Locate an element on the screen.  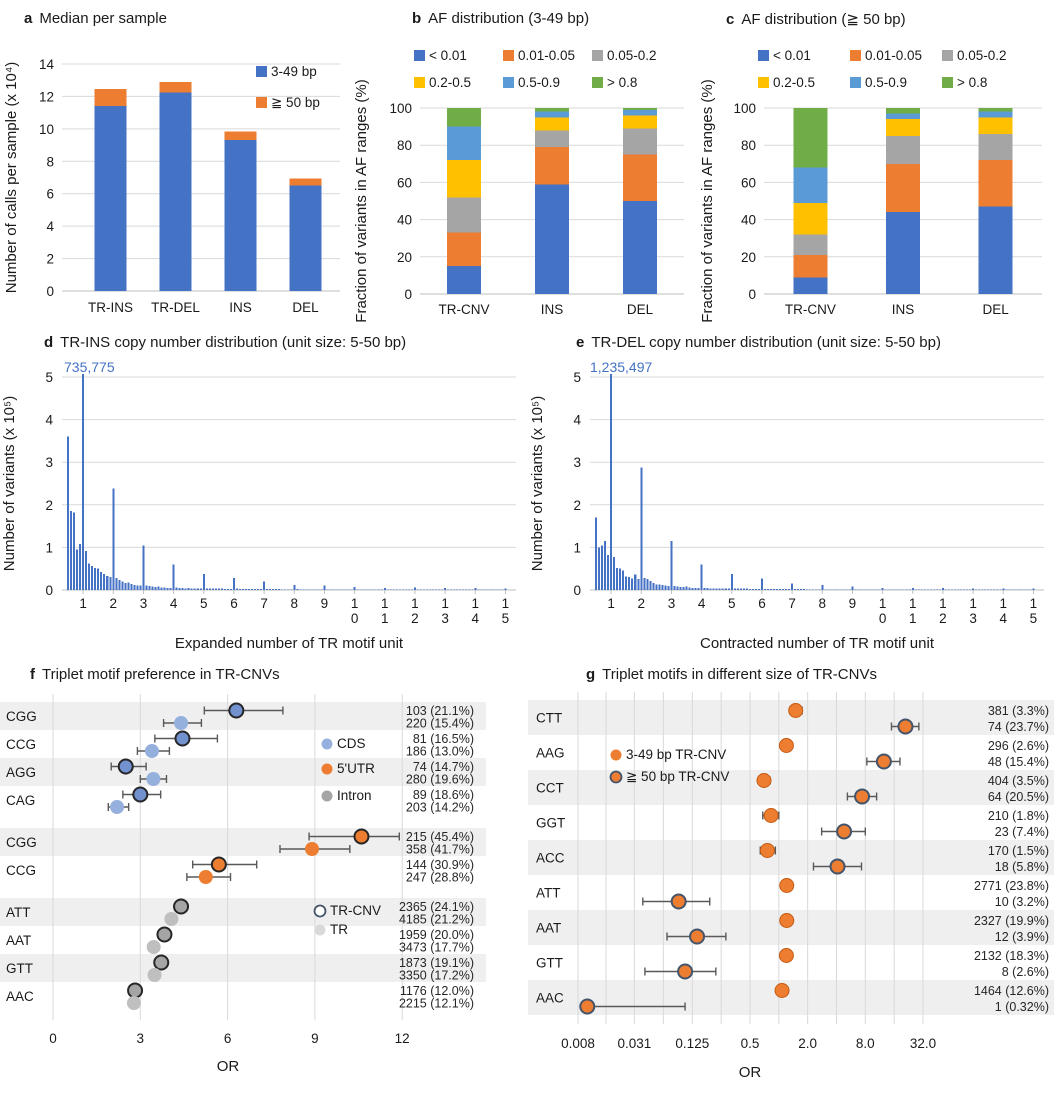
y-tick-label: 3 is located at coordinates (577, 462).